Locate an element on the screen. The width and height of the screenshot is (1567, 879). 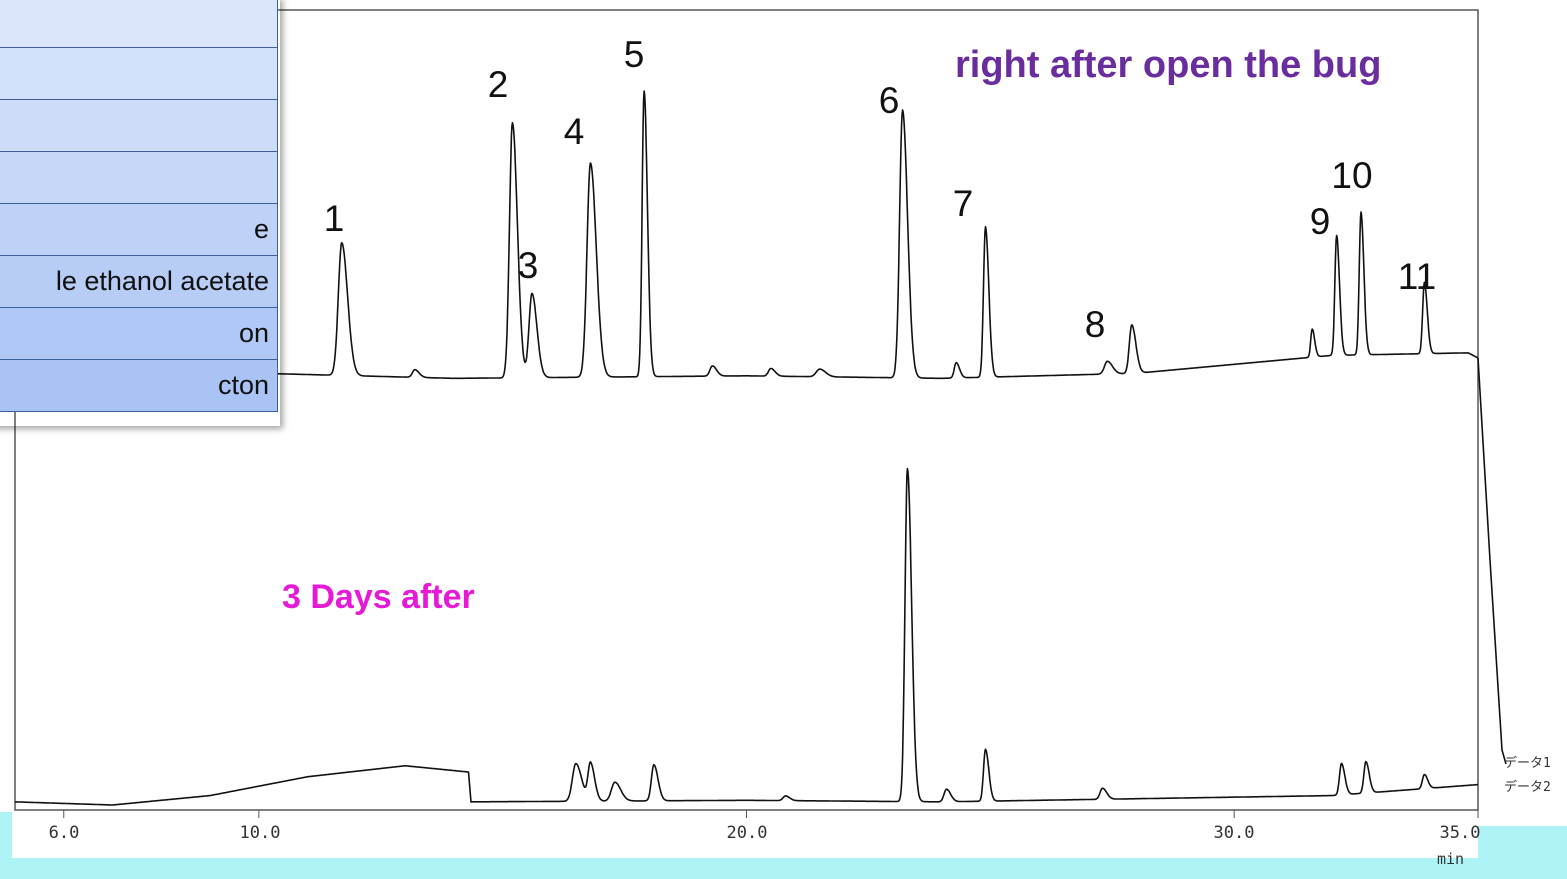
annotation-right-after-open: right after open the bug is located at coordinates (1168, 65).